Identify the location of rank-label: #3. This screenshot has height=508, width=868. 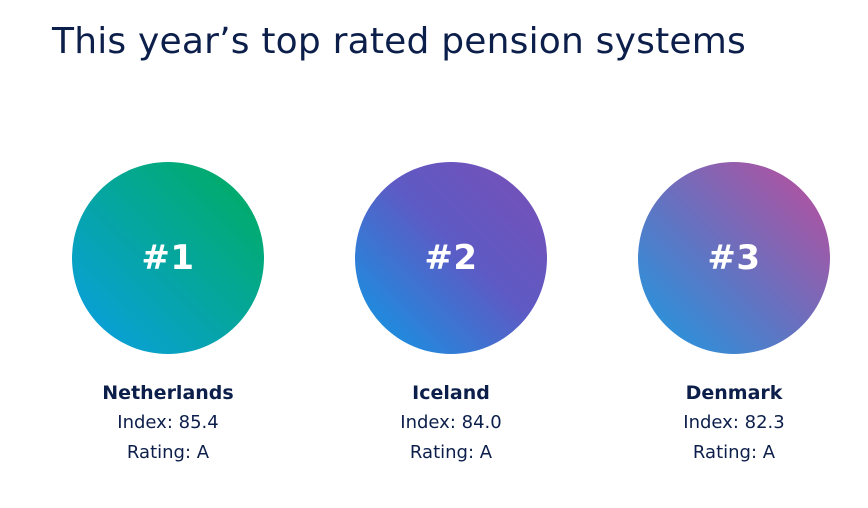
(734, 258).